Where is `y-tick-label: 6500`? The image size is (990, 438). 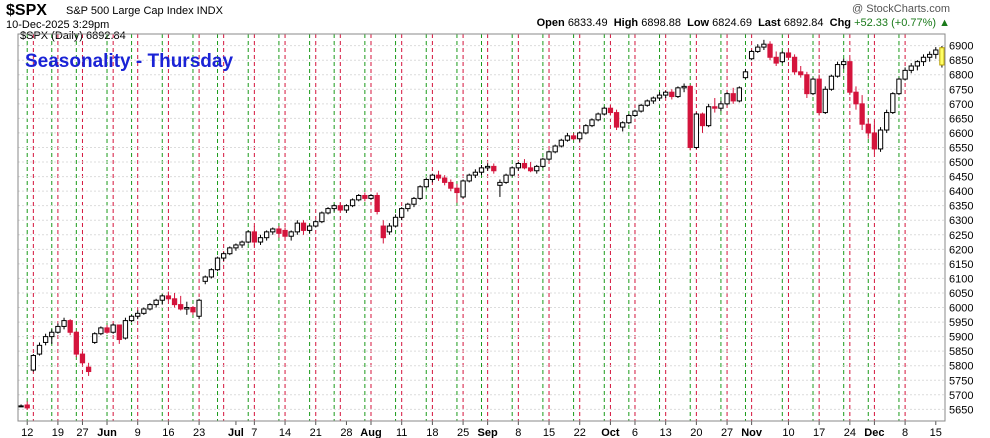
y-tick-label: 6500 is located at coordinates (961, 163).